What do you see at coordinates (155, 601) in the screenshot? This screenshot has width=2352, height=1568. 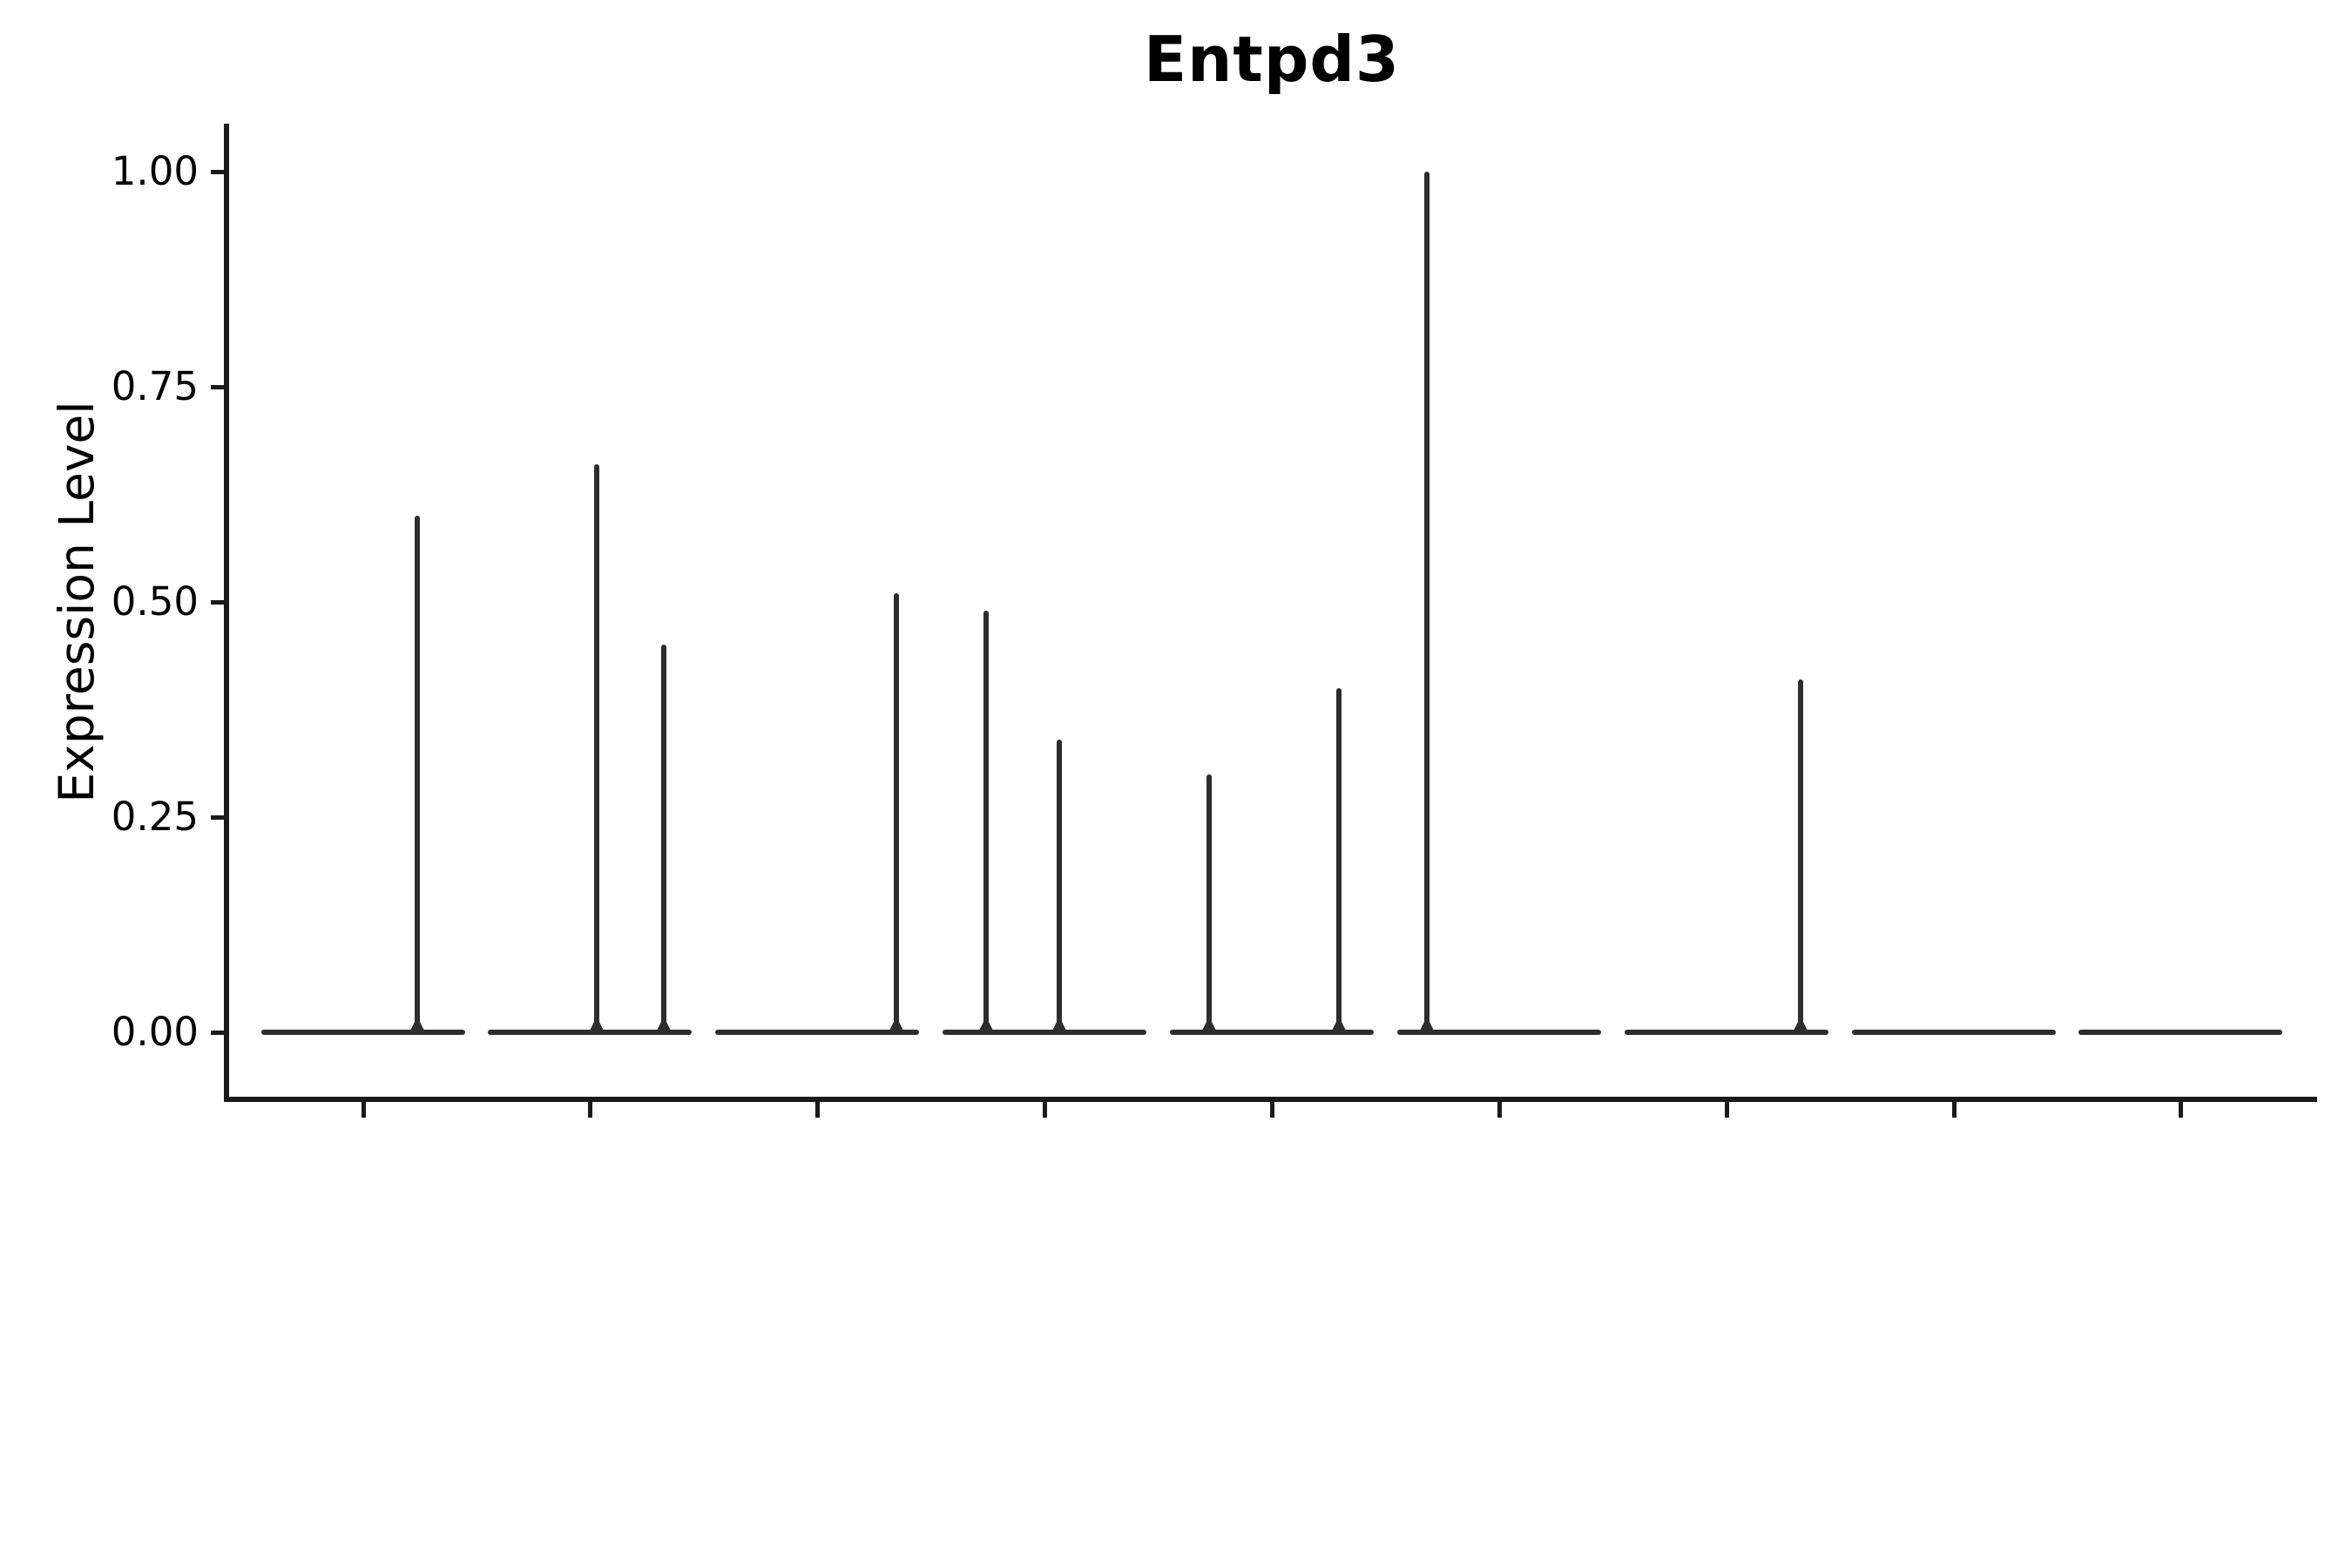 I see `y-tick-label: 0.50` at bounding box center [155, 601].